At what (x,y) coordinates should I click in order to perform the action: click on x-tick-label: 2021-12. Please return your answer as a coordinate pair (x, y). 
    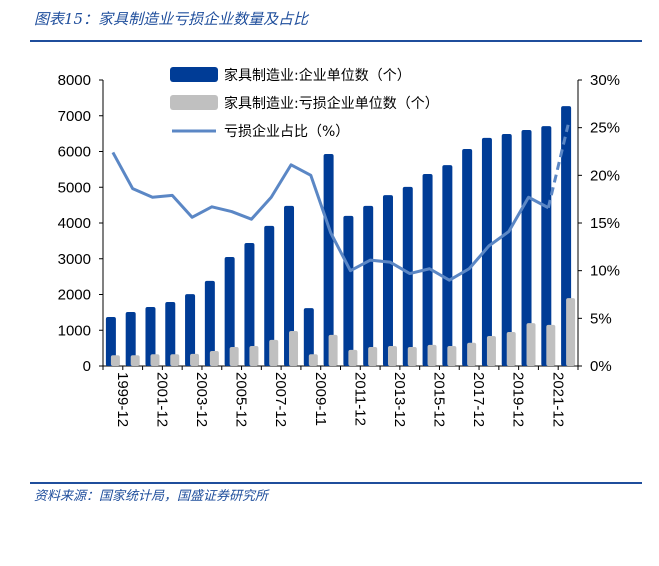
    Looking at the image, I should click on (557, 399).